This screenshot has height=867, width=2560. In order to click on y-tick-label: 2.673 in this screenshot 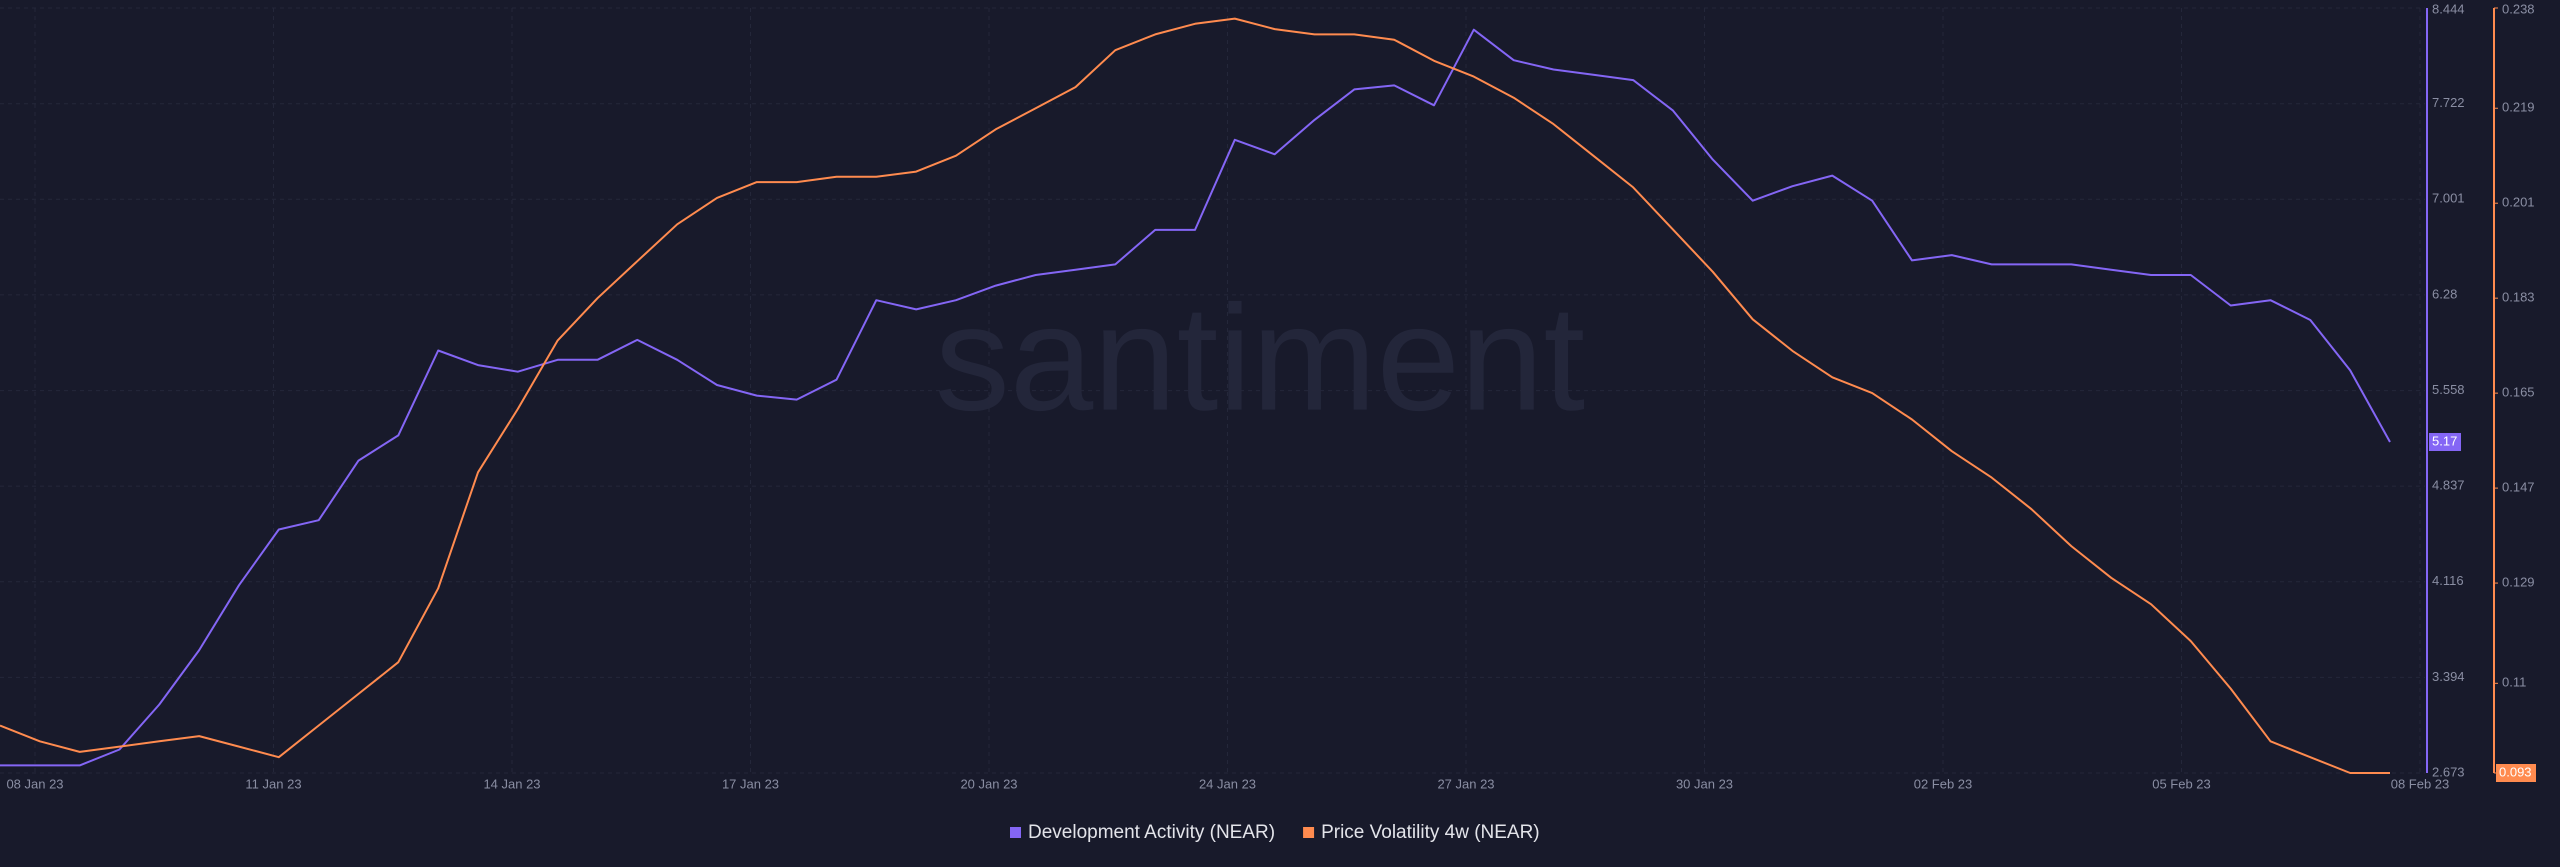, I will do `click(2448, 771)`.